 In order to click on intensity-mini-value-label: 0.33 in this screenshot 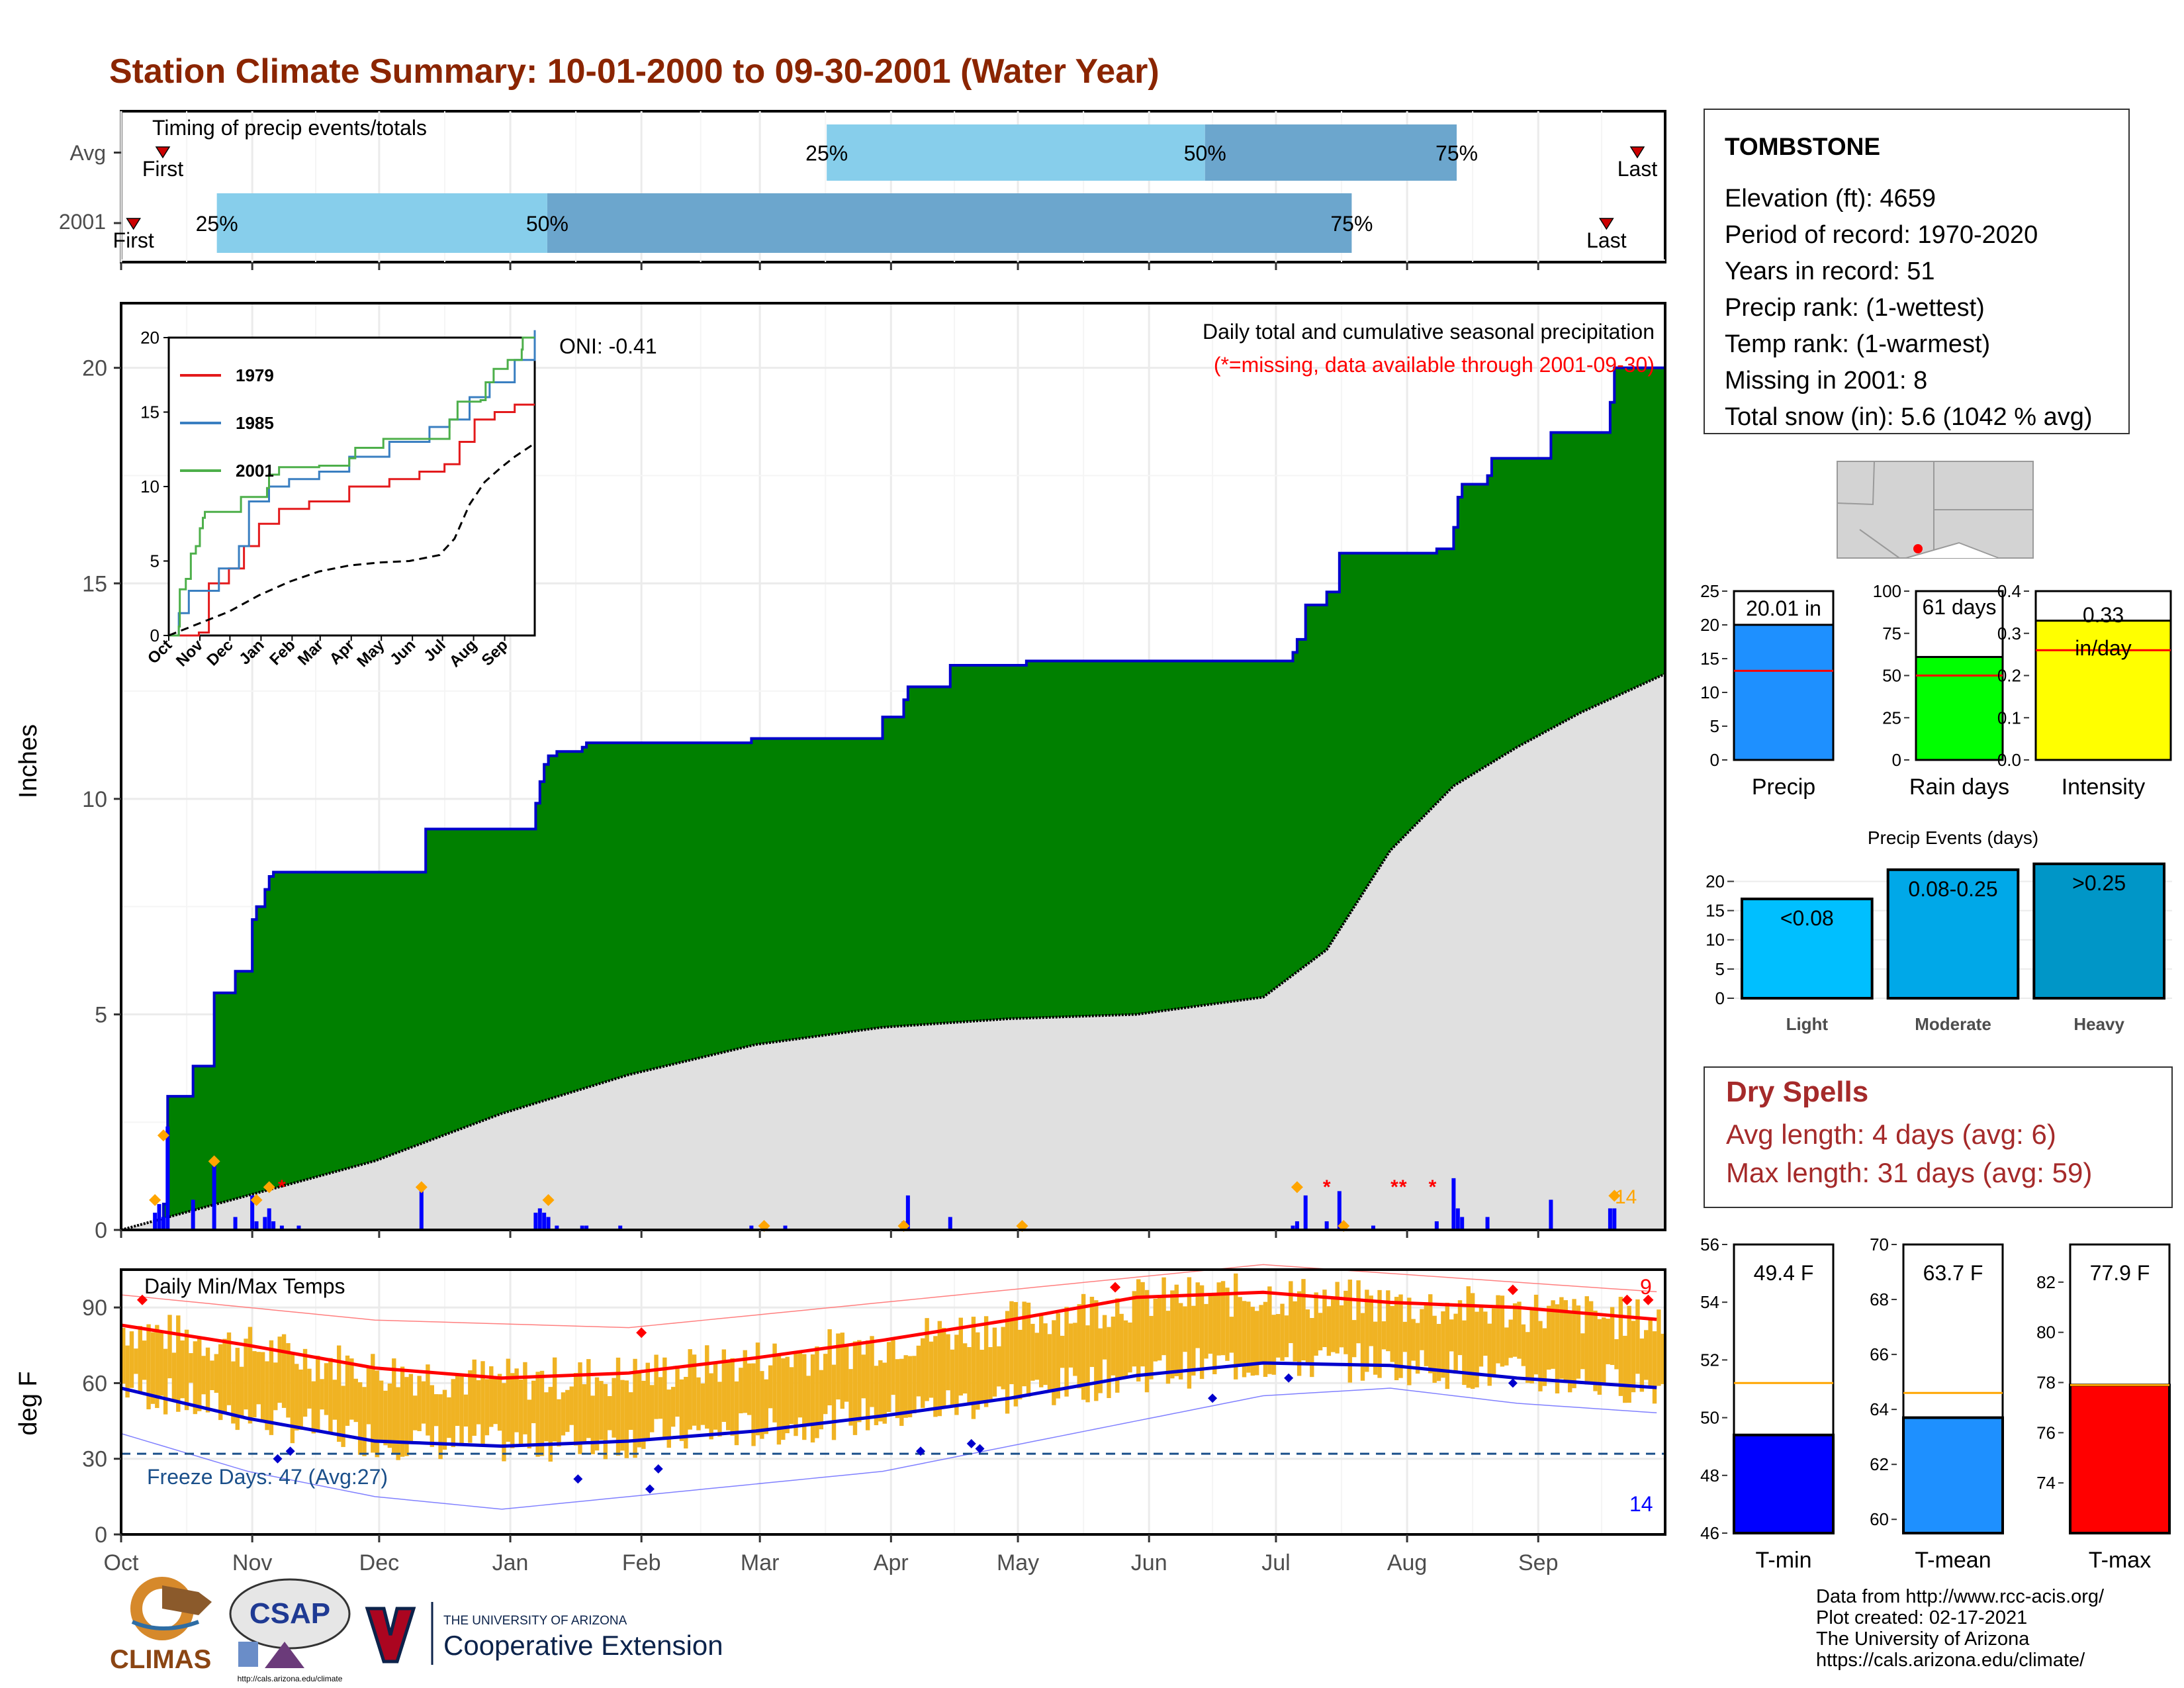, I will do `click(2104, 615)`.